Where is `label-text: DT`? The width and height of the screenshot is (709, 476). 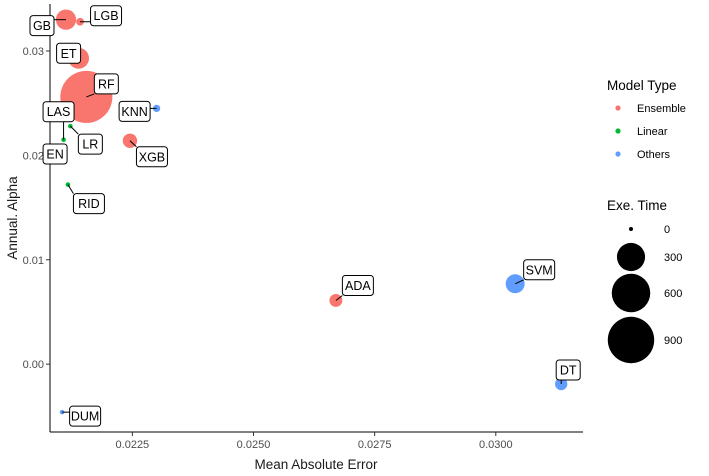 label-text: DT is located at coordinates (568, 370).